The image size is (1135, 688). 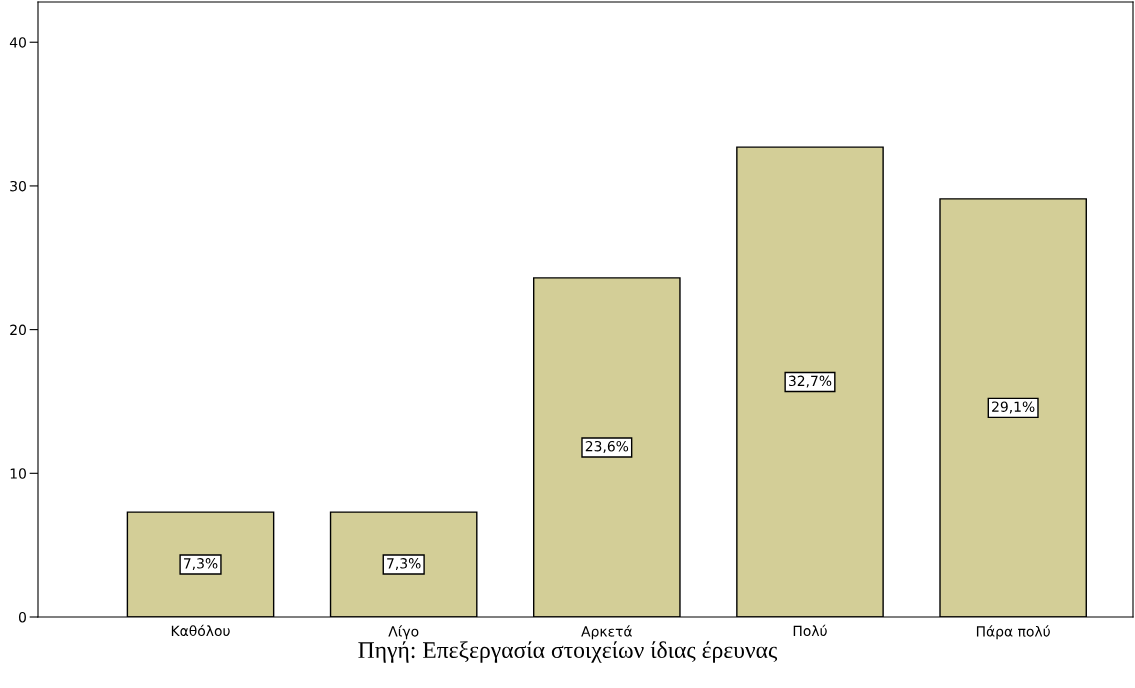 What do you see at coordinates (810, 630) in the screenshot?
I see `x-tick-label: Πολύ` at bounding box center [810, 630].